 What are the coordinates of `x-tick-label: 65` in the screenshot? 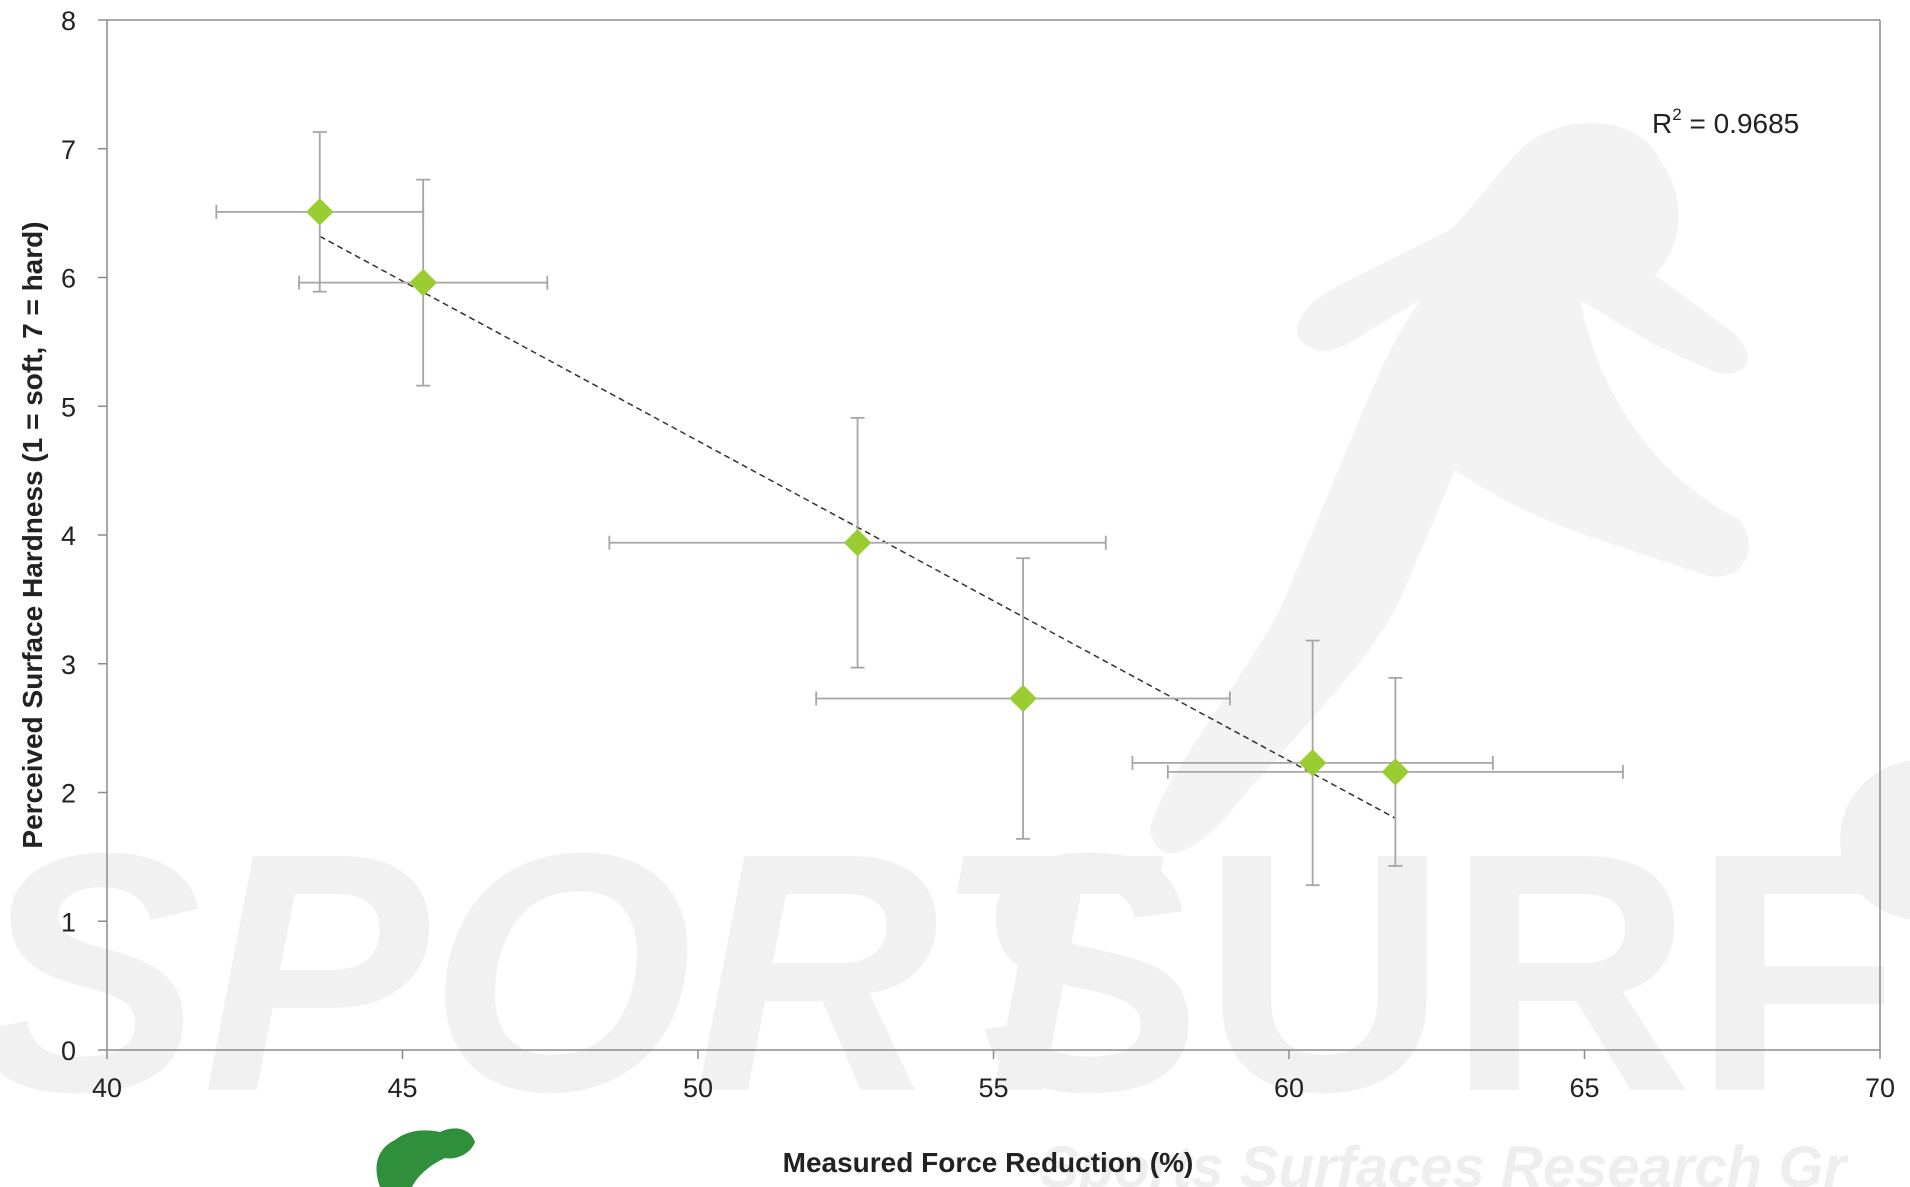 It's located at (1584, 1088).